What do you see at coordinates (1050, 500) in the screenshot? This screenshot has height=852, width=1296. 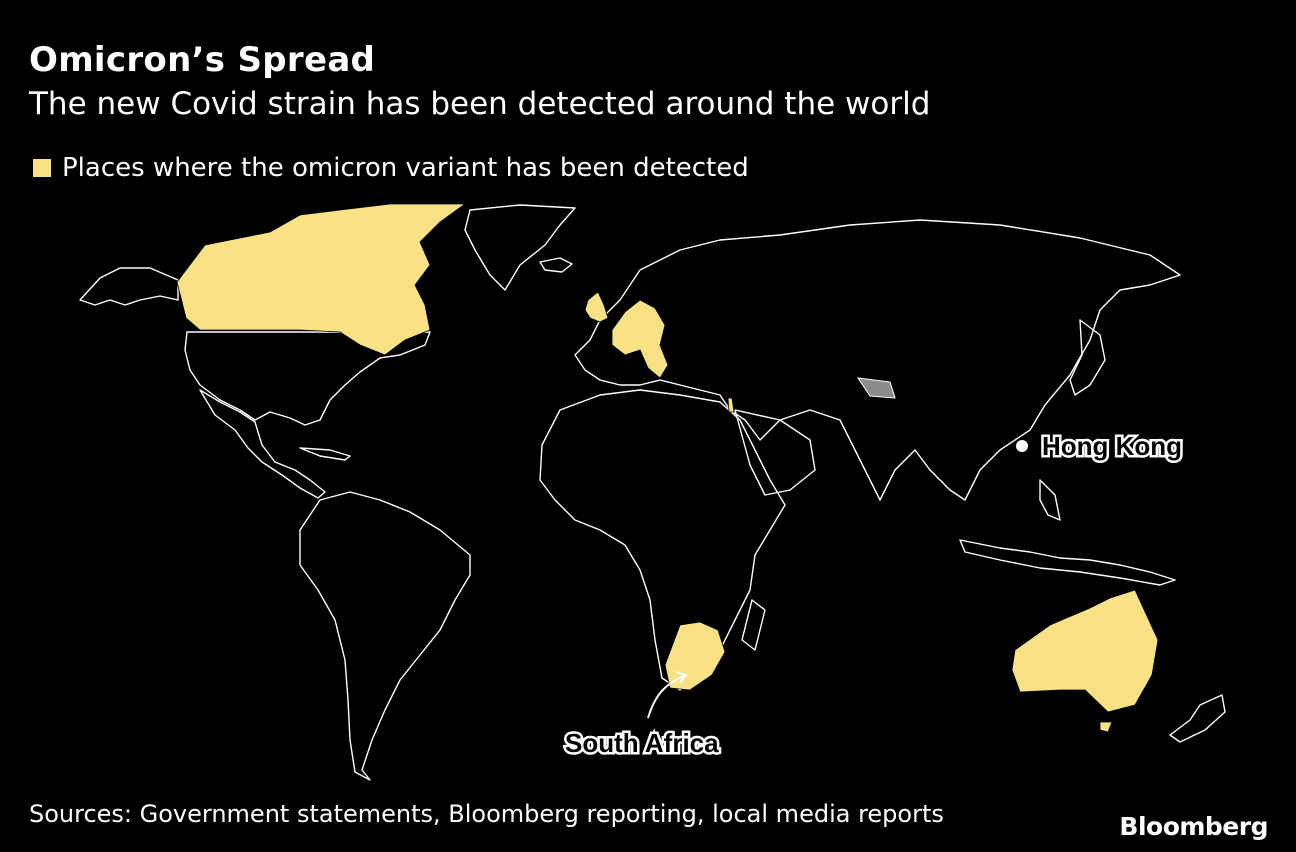 I see `philippines-outline` at bounding box center [1050, 500].